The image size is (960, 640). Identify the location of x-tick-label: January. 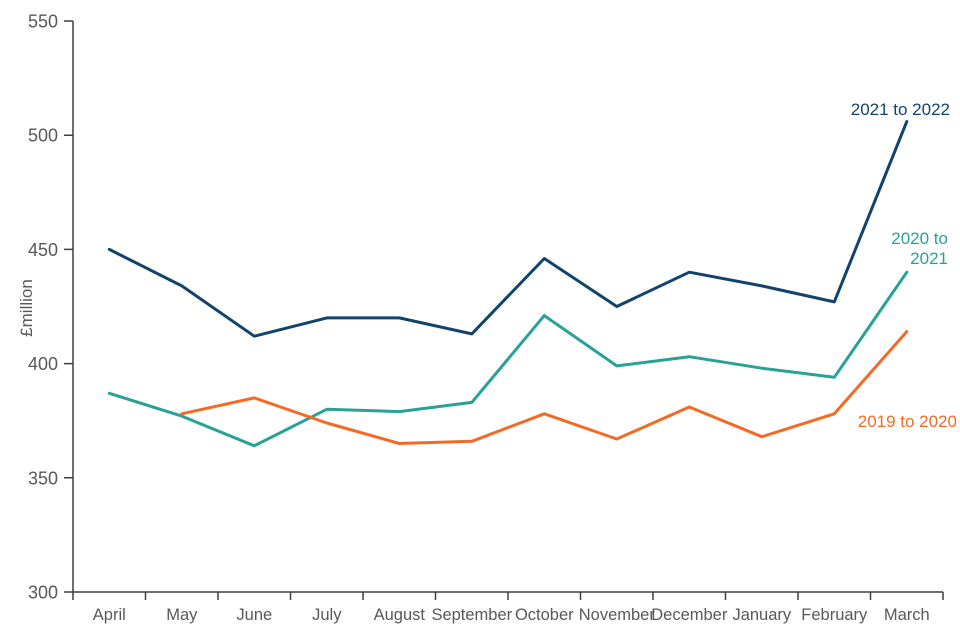
(761, 615).